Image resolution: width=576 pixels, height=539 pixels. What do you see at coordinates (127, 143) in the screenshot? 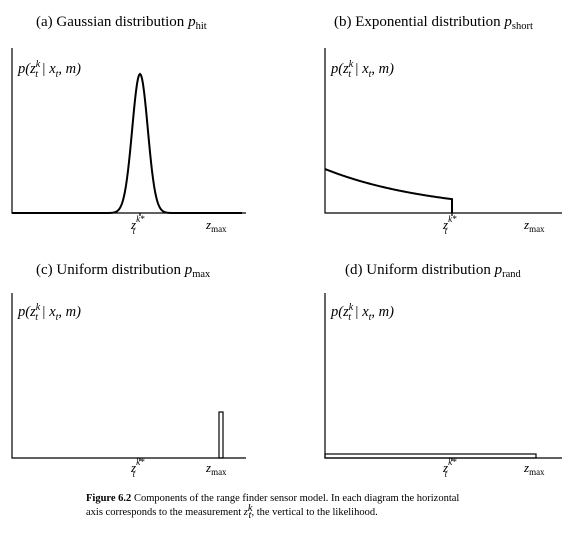
I see `gaussian-curve` at bounding box center [127, 143].